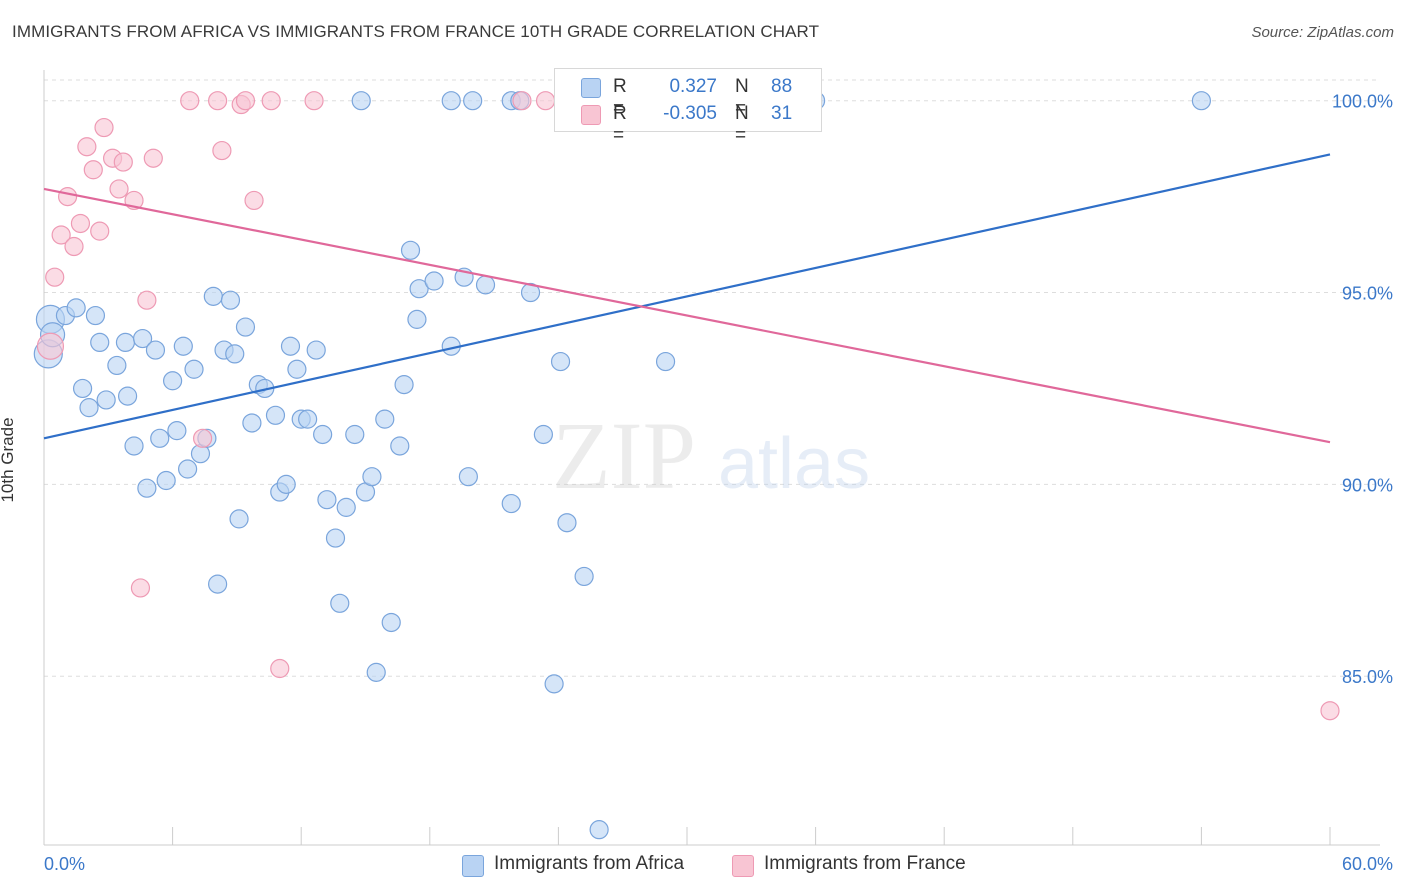 The image size is (1406, 892). Describe the element at coordinates (8, 460) in the screenshot. I see `y-axis-label: 10th Grade` at that location.